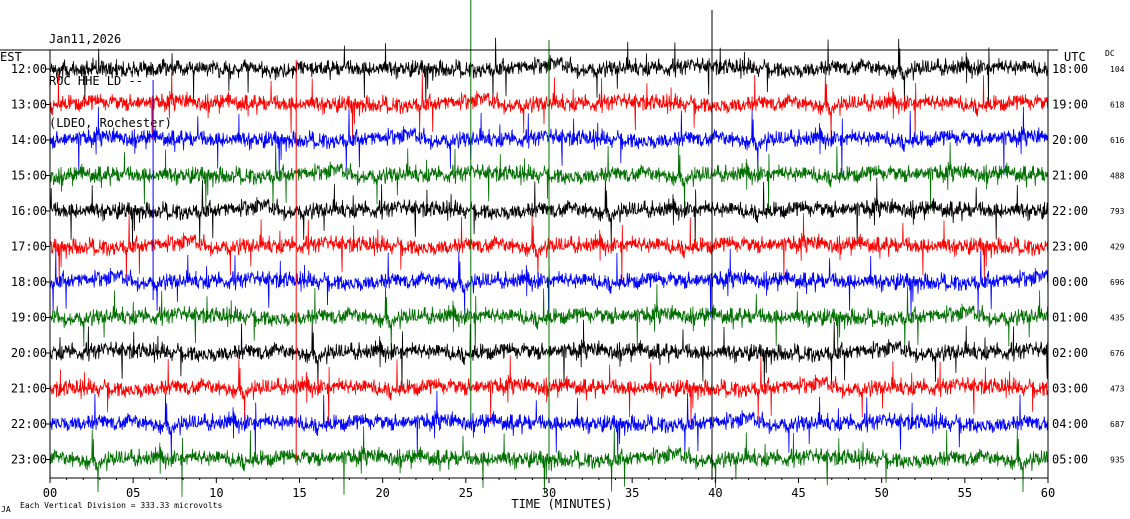  Describe the element at coordinates (1075, 57) in the screenshot. I see `right-timezone-label: UTC` at that location.